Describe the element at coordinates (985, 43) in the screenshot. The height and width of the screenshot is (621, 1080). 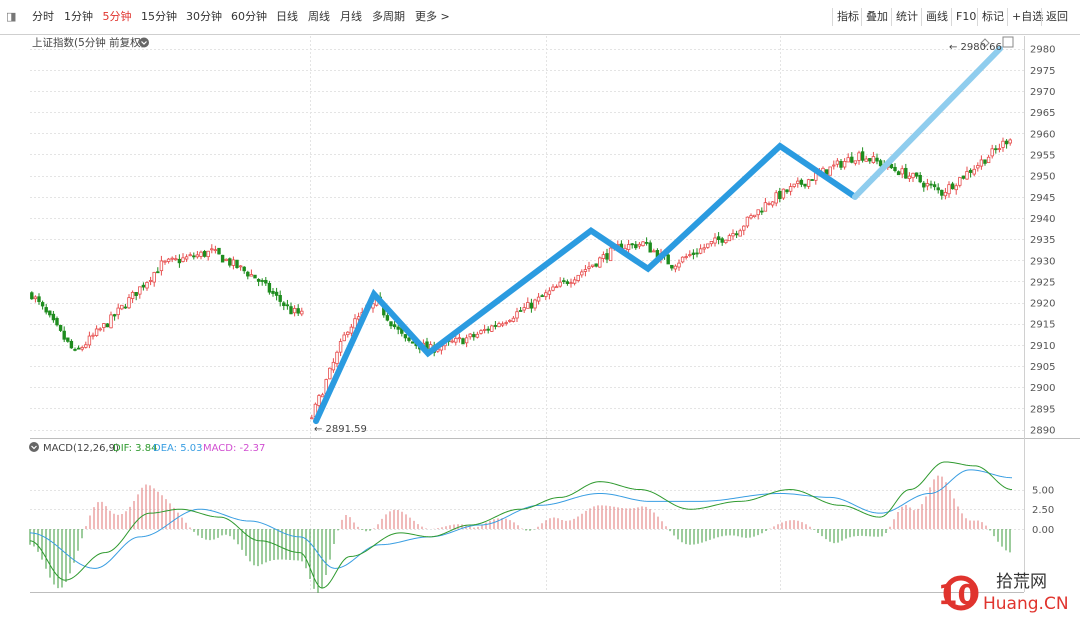
I see `diamond-icon` at that location.